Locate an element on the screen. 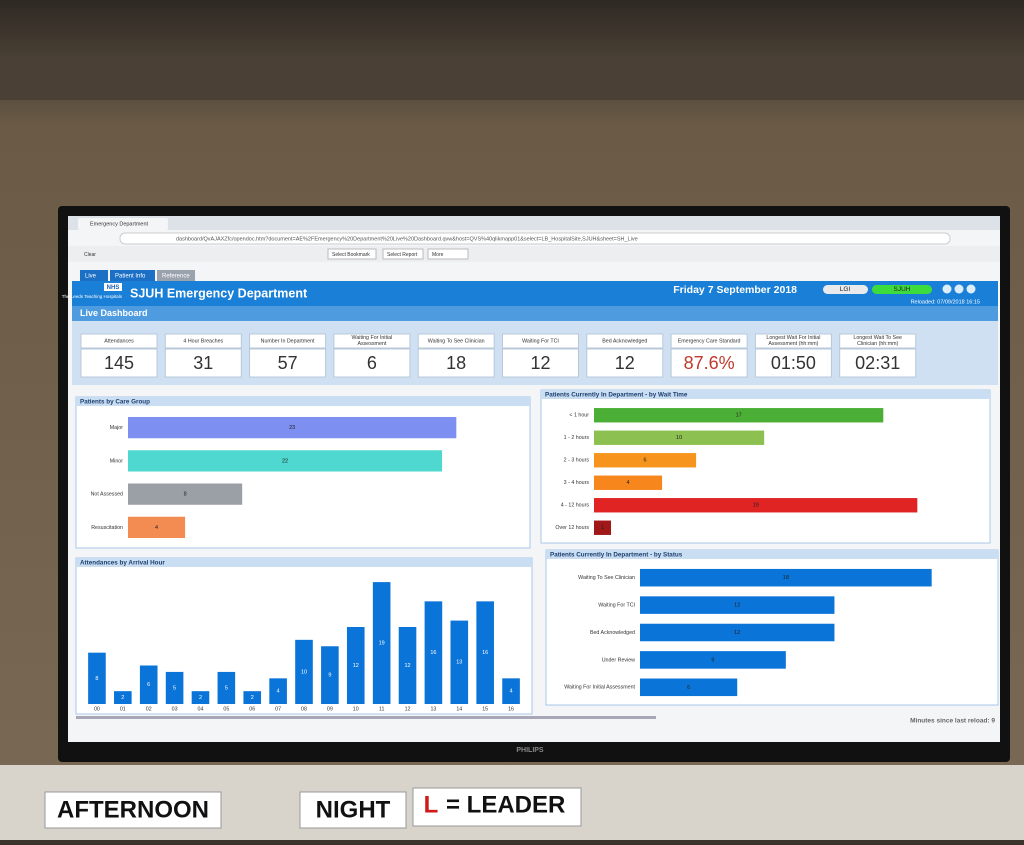 This screenshot has width=1024, height=845. ceiling-trim is located at coordinates (512, 80).